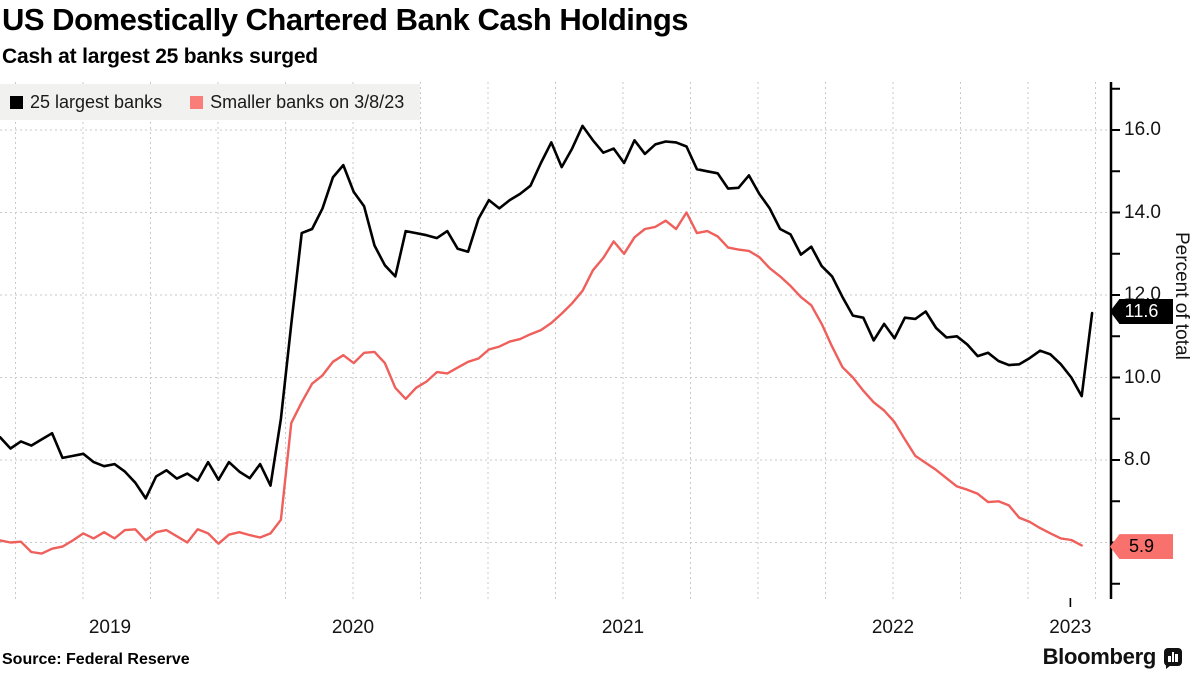 This screenshot has height=675, width=1200. I want to click on x-tick-label-2021: 2021, so click(623, 627).